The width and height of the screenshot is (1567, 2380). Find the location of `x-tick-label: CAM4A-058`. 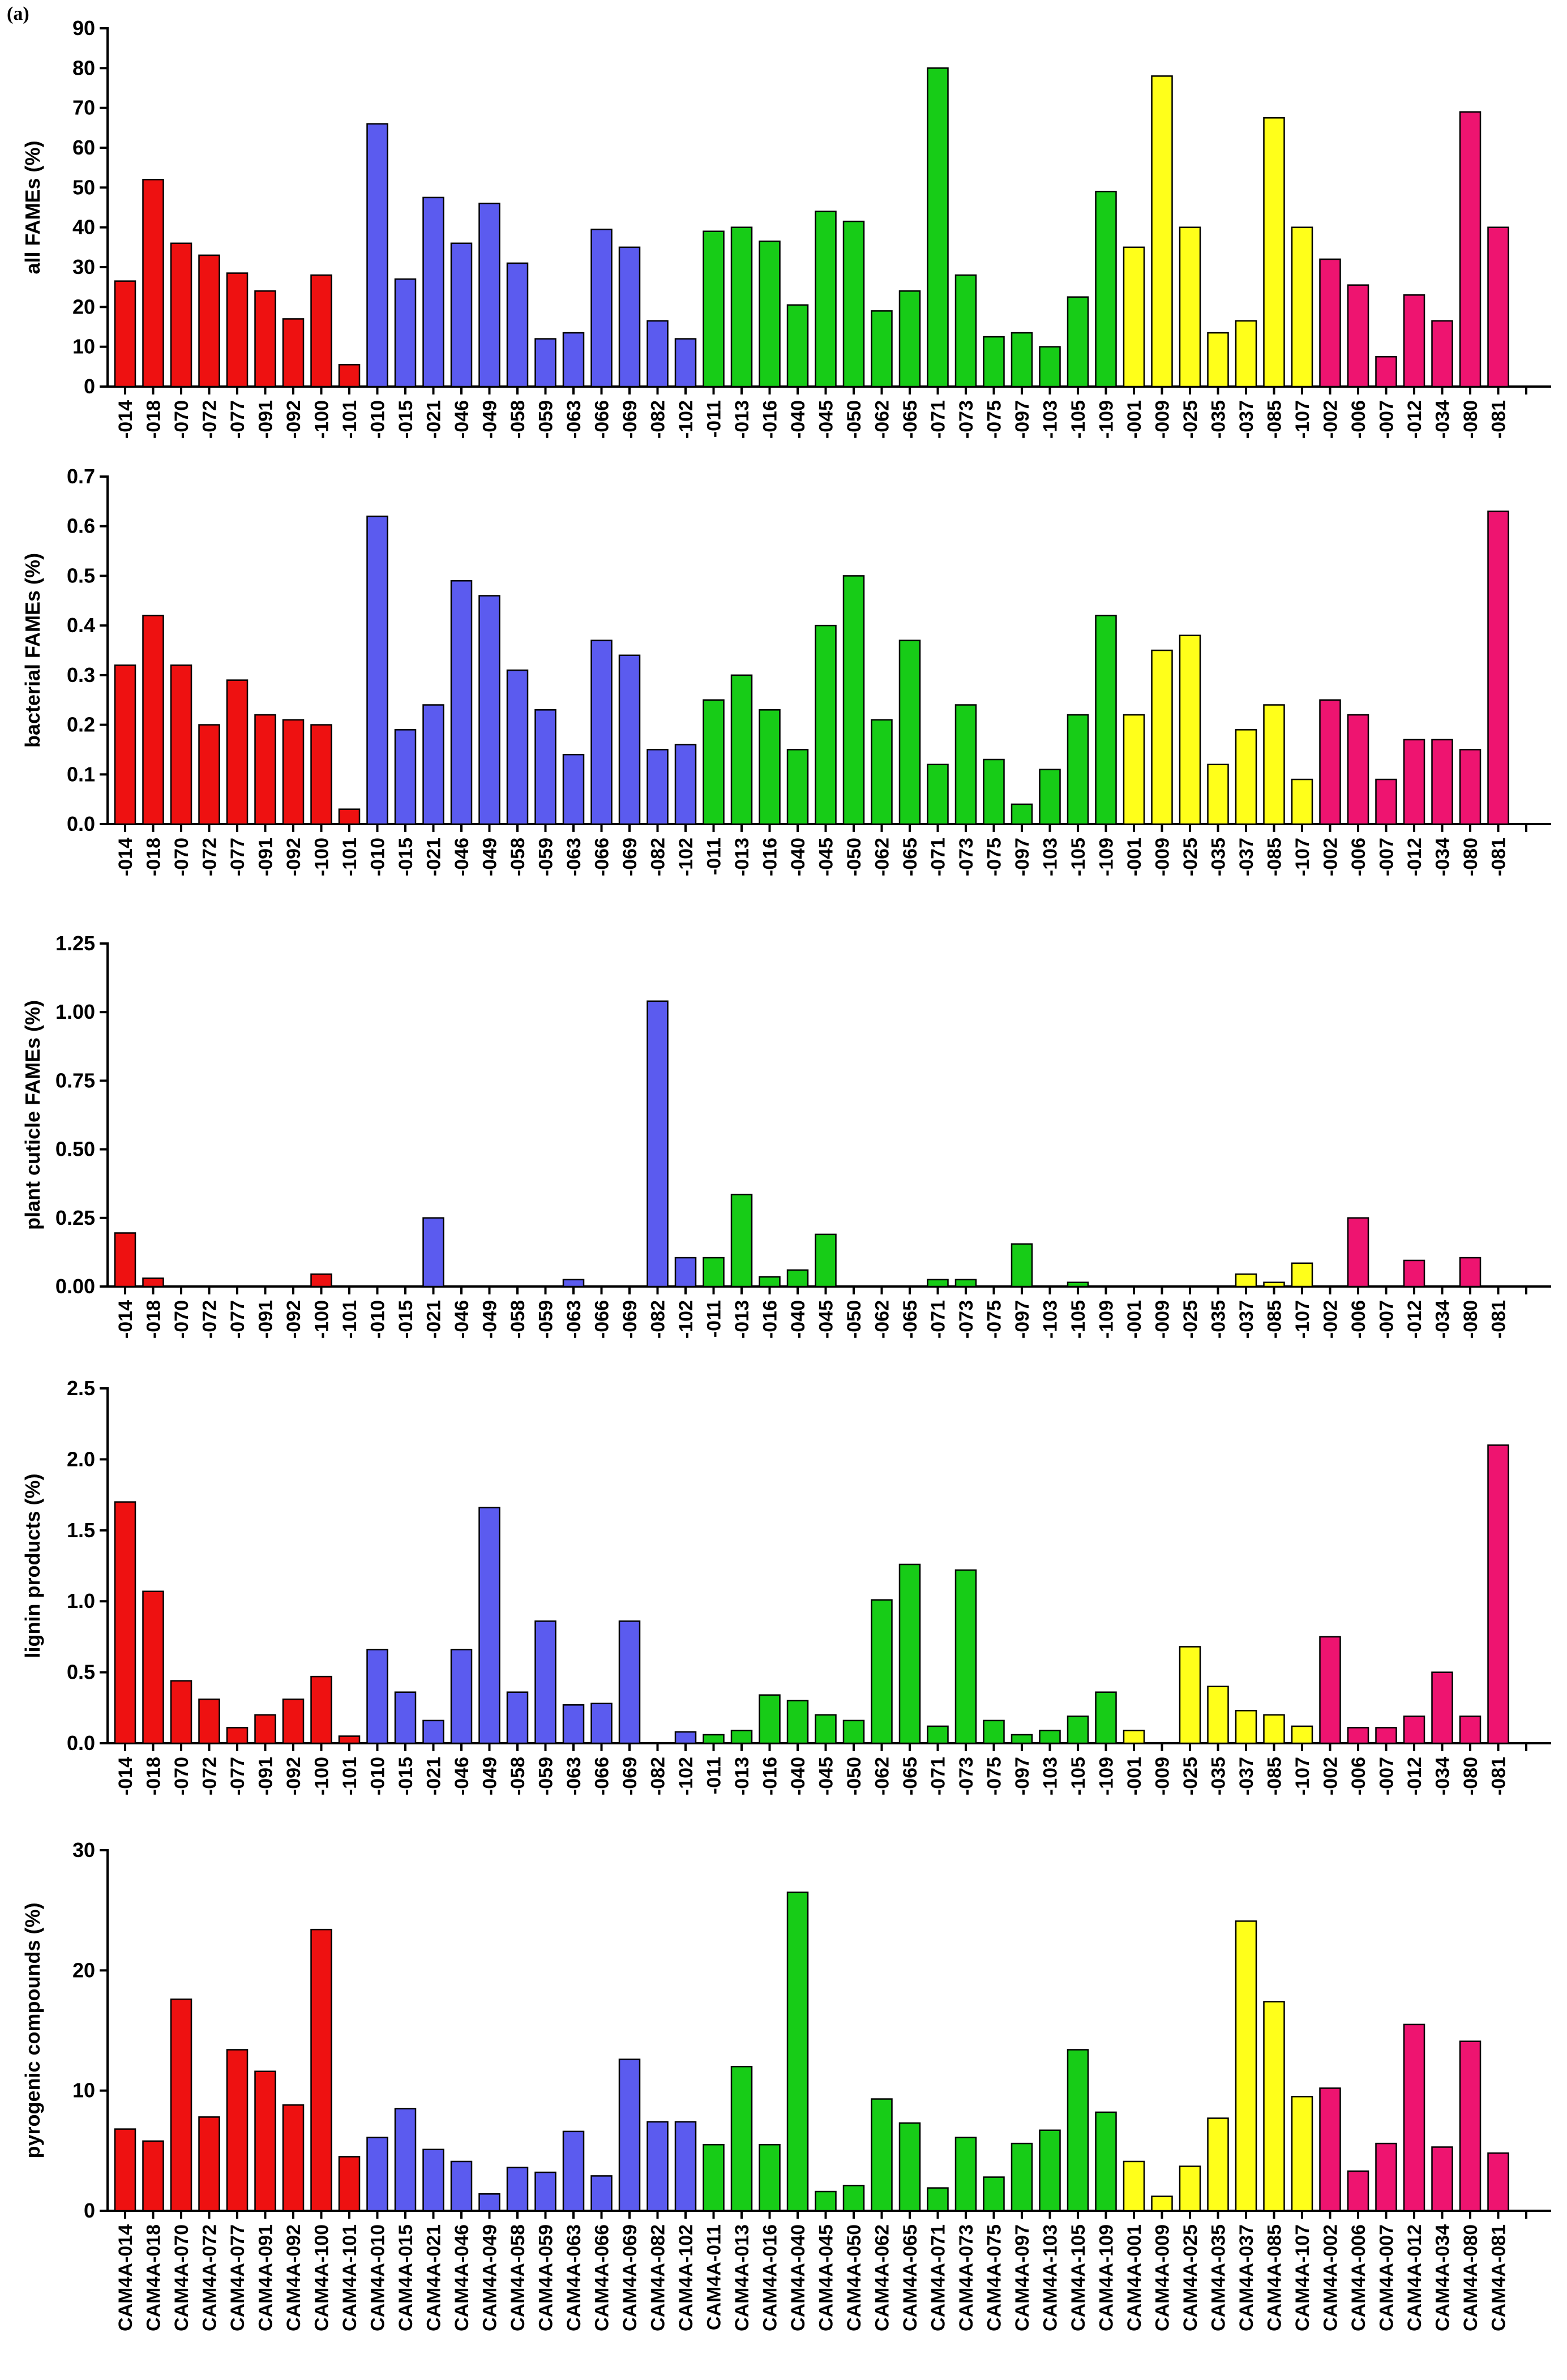

x-tick-label: CAM4A-058 is located at coordinates (518, 2277).